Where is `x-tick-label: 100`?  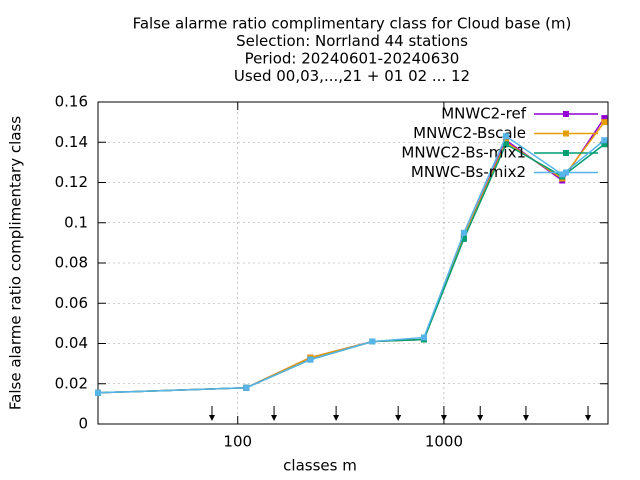
x-tick-label: 100 is located at coordinates (237, 442).